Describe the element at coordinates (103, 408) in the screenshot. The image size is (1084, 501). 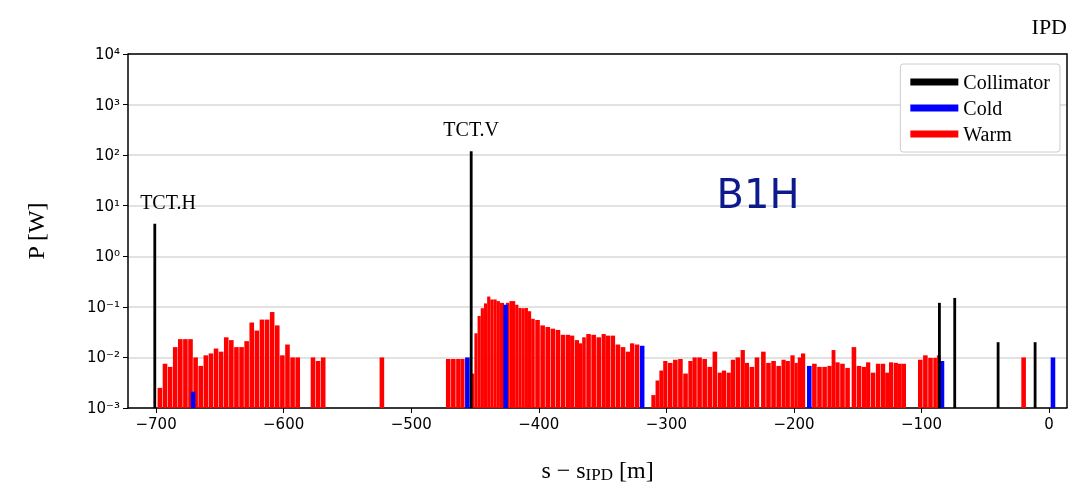
I see `y-tick-label: 10⁻³` at that location.